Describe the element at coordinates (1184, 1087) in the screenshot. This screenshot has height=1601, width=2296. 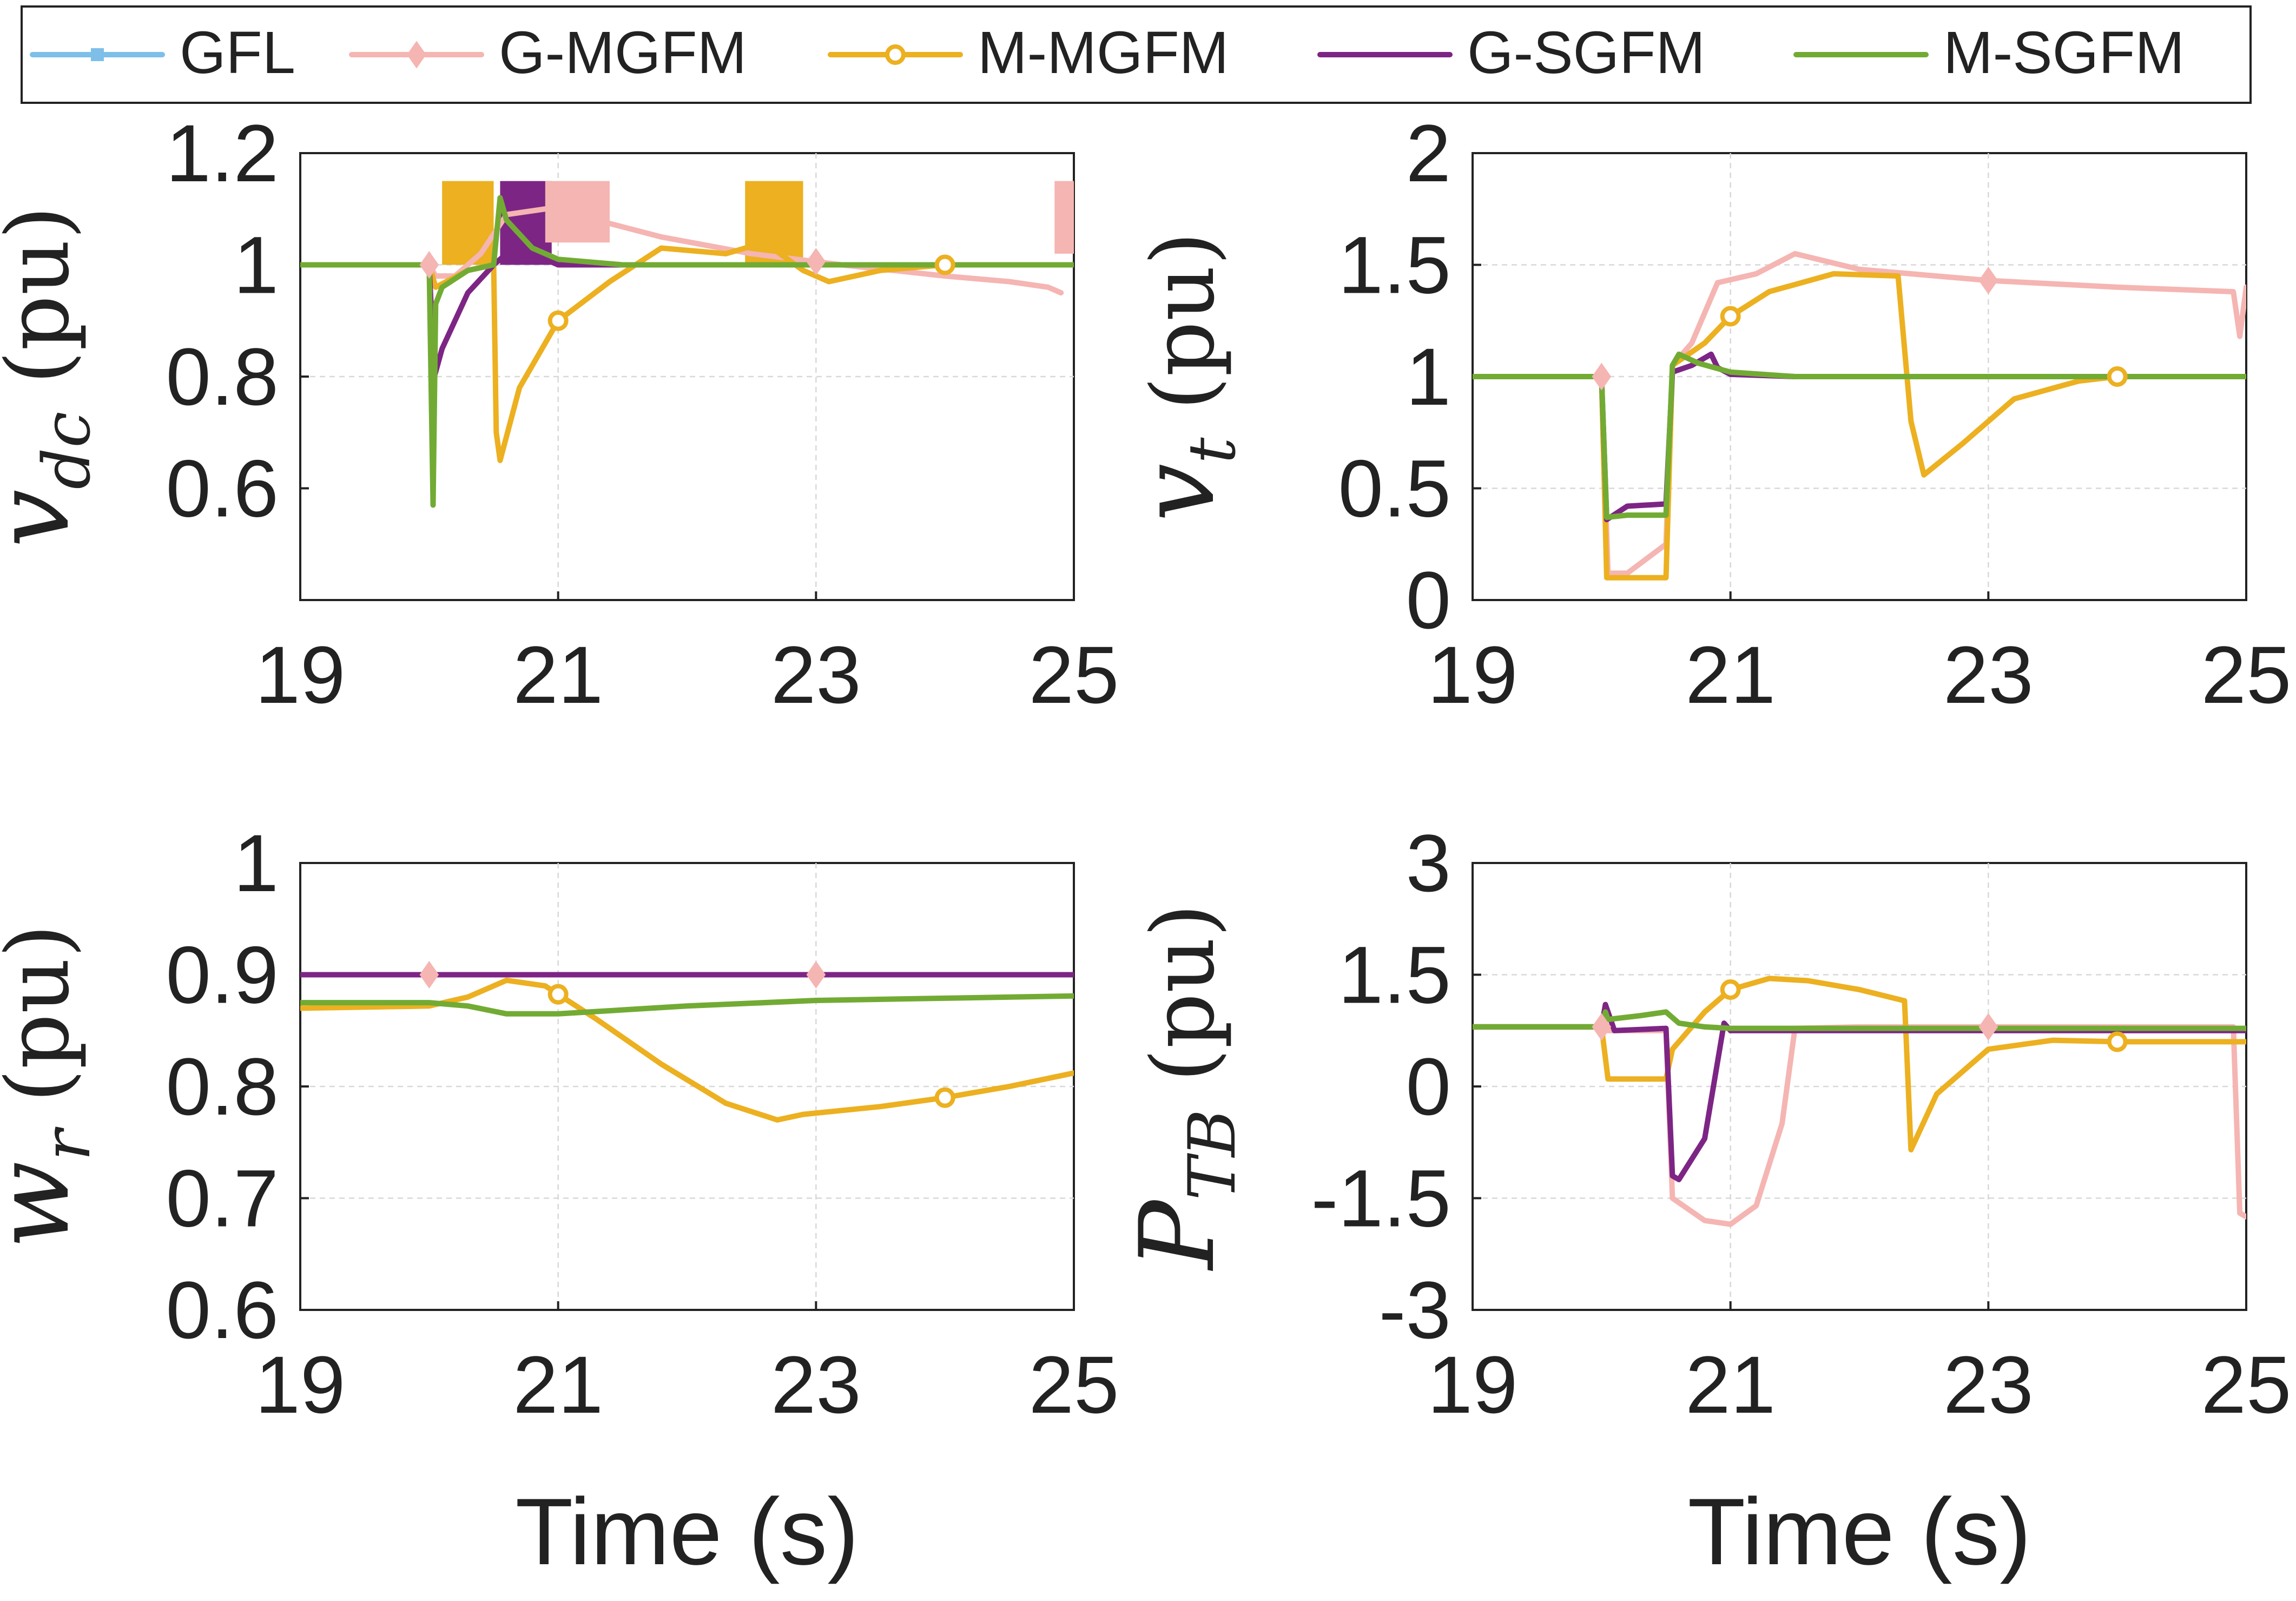
I see `y-axis-label: PTB (pu)` at that location.